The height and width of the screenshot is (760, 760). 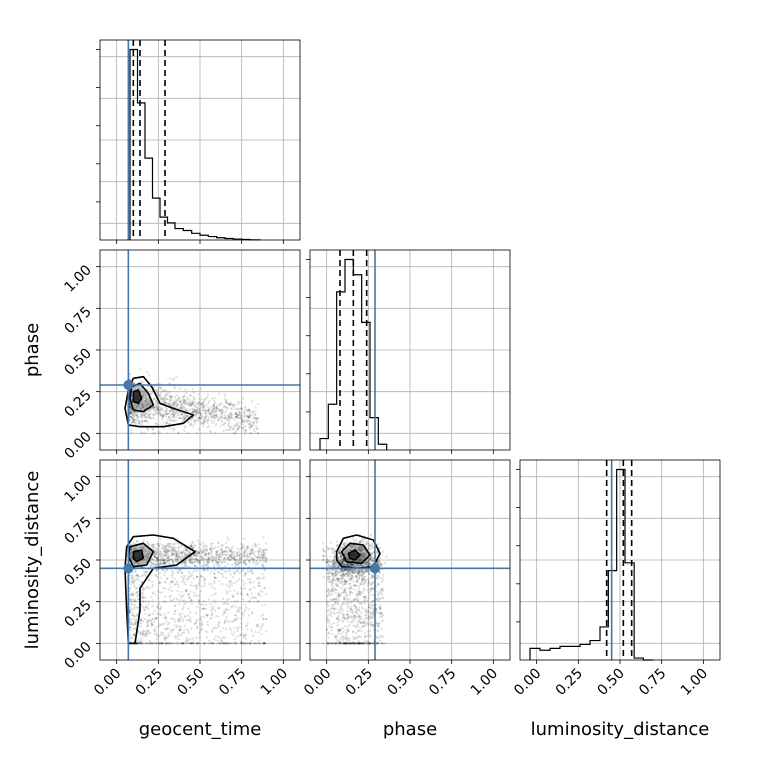 What do you see at coordinates (181, 579) in the screenshot?
I see `scatter-panel-geocent-time-luminosity-distance: 0.00 0.25 0.50 0.75 1.000.000.250.500.751.00` at bounding box center [181, 579].